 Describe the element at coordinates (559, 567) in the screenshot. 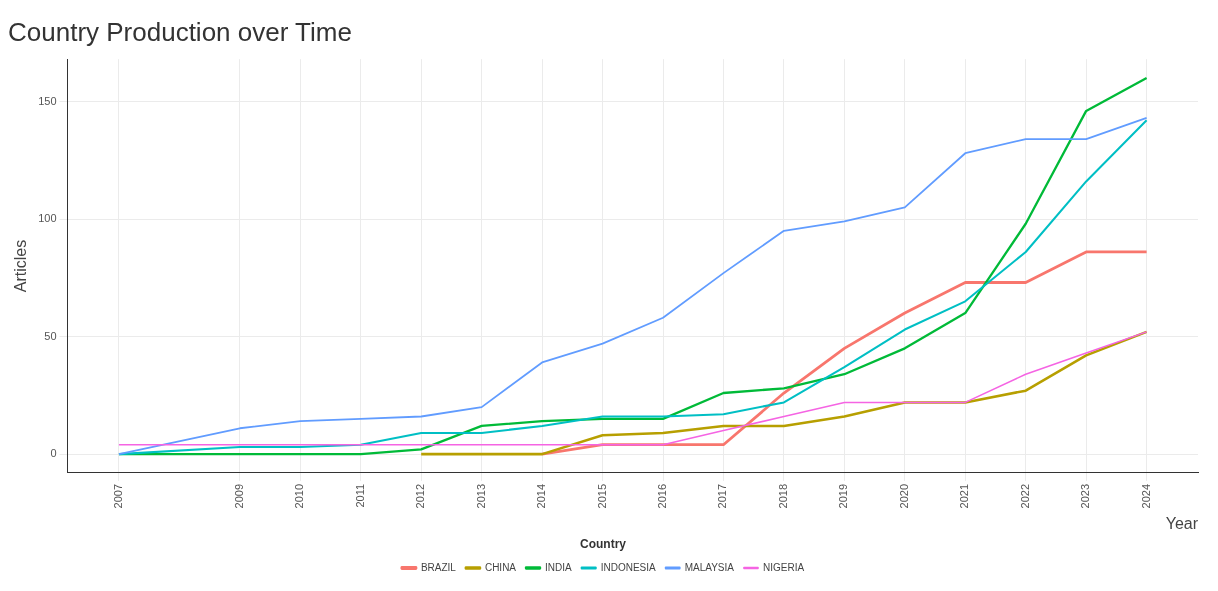

I see `legend-label: INDIA` at that location.